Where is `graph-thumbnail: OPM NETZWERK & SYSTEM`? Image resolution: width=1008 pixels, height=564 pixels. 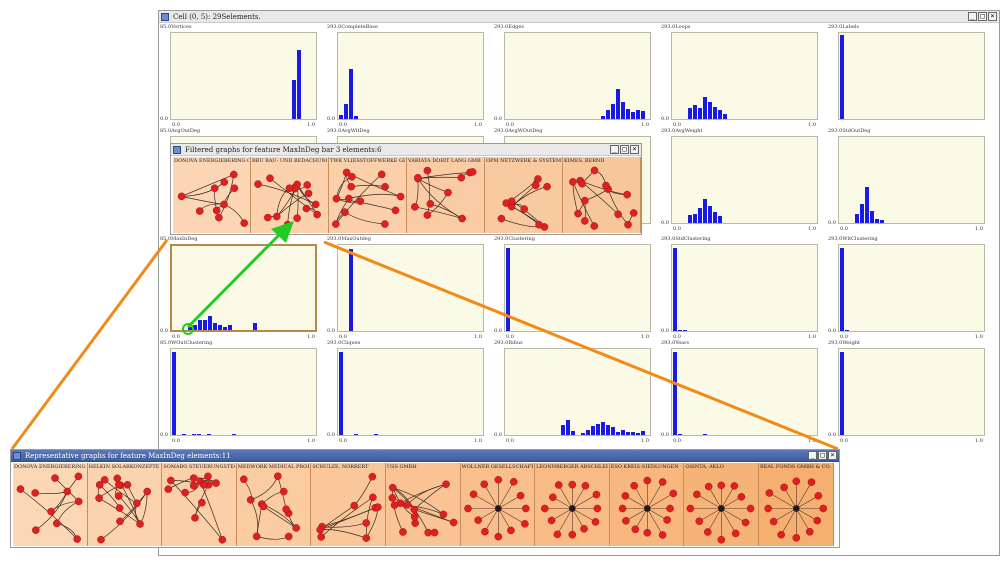 graph-thumbnail: OPM NETZWERK & SYSTEM is located at coordinates (524, 195).